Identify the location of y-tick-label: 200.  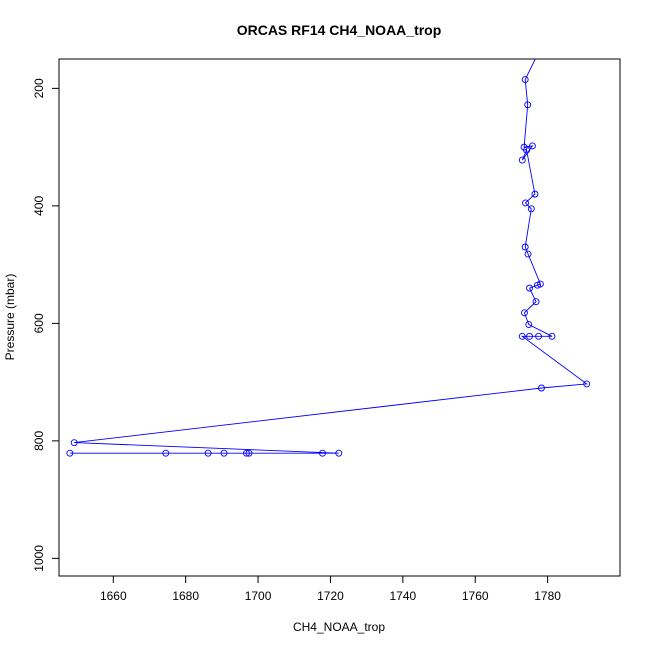
(39, 88).